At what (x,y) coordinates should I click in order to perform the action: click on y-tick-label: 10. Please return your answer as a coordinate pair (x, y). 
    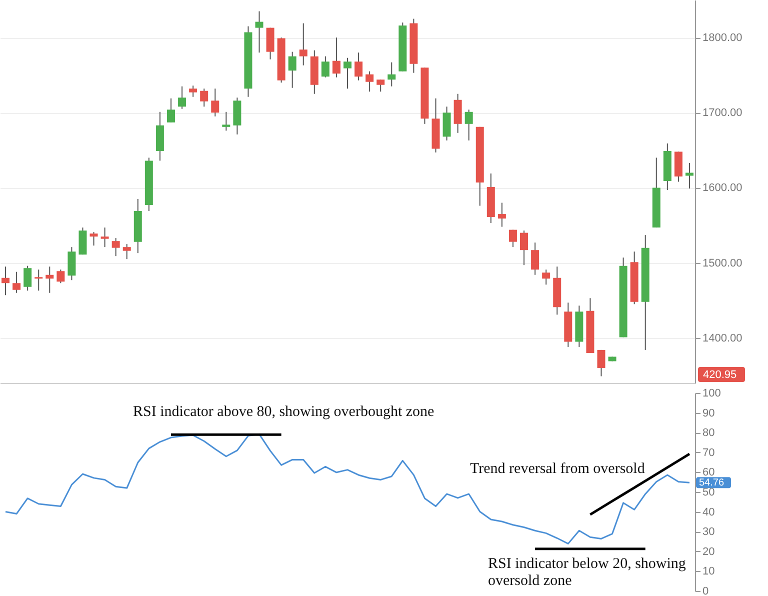
    Looking at the image, I should click on (708, 572).